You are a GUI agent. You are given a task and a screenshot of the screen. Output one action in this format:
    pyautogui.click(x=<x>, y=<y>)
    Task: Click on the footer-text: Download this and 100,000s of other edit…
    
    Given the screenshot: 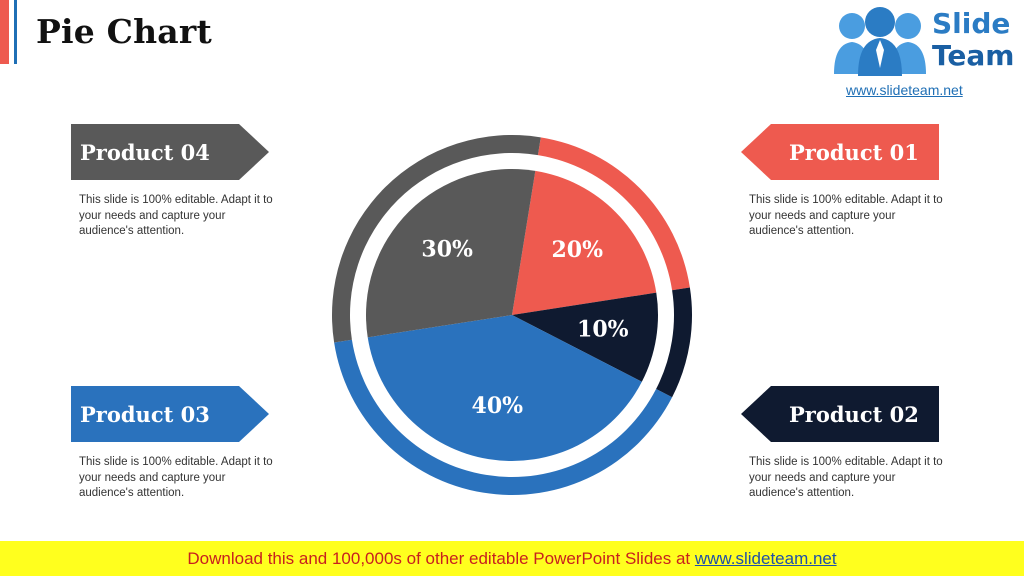 What is the action you would take?
    pyautogui.click(x=441, y=558)
    